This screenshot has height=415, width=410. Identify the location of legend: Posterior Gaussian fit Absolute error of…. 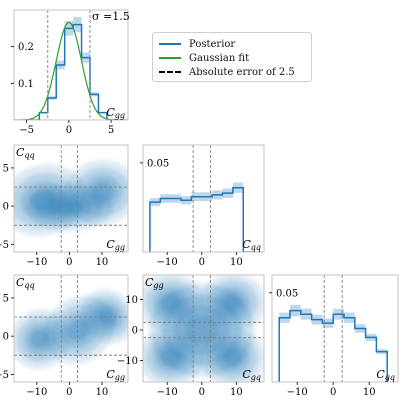
(232, 57).